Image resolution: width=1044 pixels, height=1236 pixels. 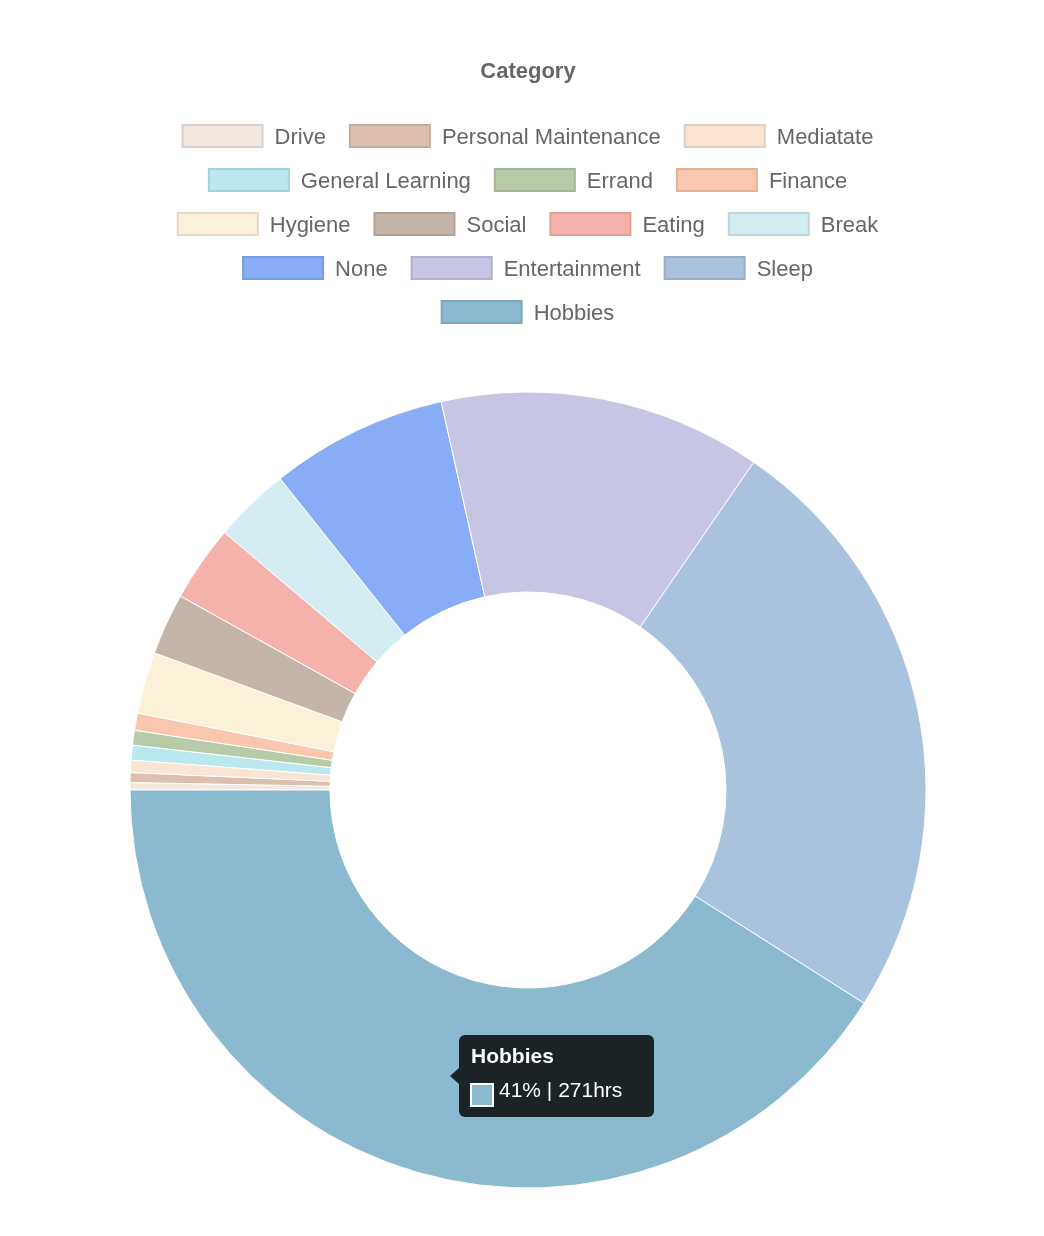 What do you see at coordinates (310, 224) in the screenshot?
I see `legend-label: Hygiene` at bounding box center [310, 224].